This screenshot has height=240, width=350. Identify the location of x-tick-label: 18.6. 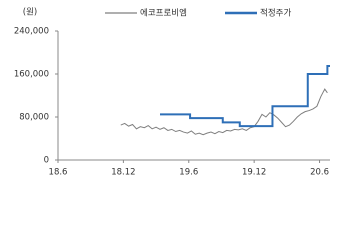
(58, 173).